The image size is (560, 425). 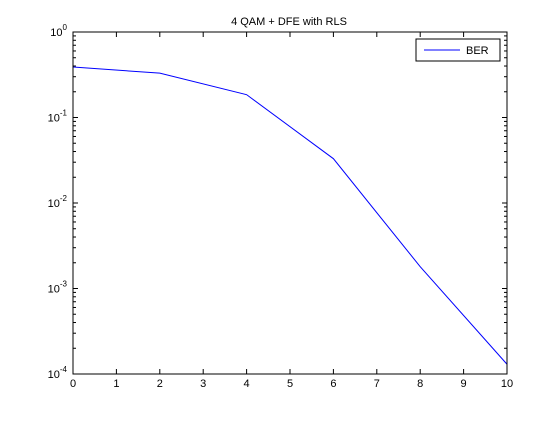 I want to click on legend: BER, so click(x=458, y=50).